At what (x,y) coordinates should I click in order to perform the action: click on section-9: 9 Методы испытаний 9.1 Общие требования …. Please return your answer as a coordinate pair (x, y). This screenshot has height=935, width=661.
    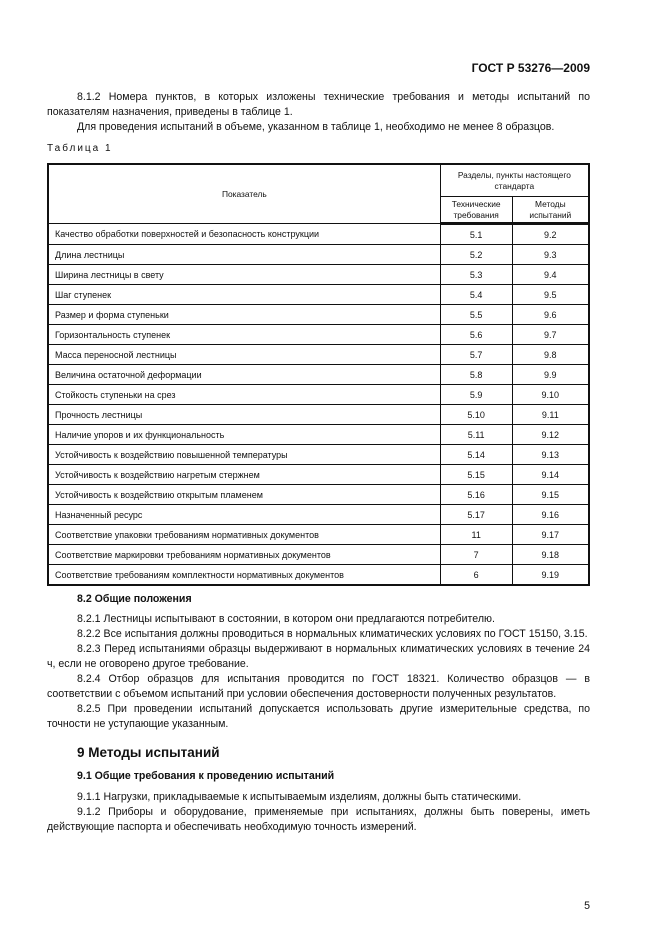
    Looking at the image, I should click on (318, 790).